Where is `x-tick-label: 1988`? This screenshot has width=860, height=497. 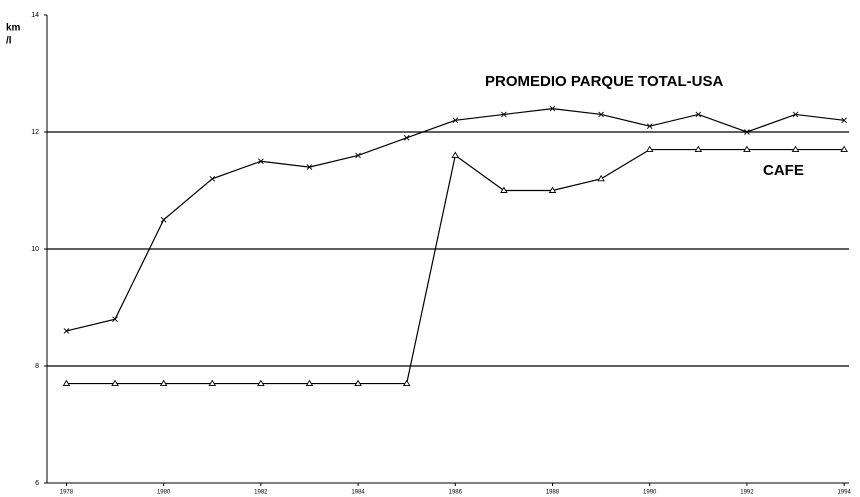
x-tick-label: 1988 is located at coordinates (553, 493).